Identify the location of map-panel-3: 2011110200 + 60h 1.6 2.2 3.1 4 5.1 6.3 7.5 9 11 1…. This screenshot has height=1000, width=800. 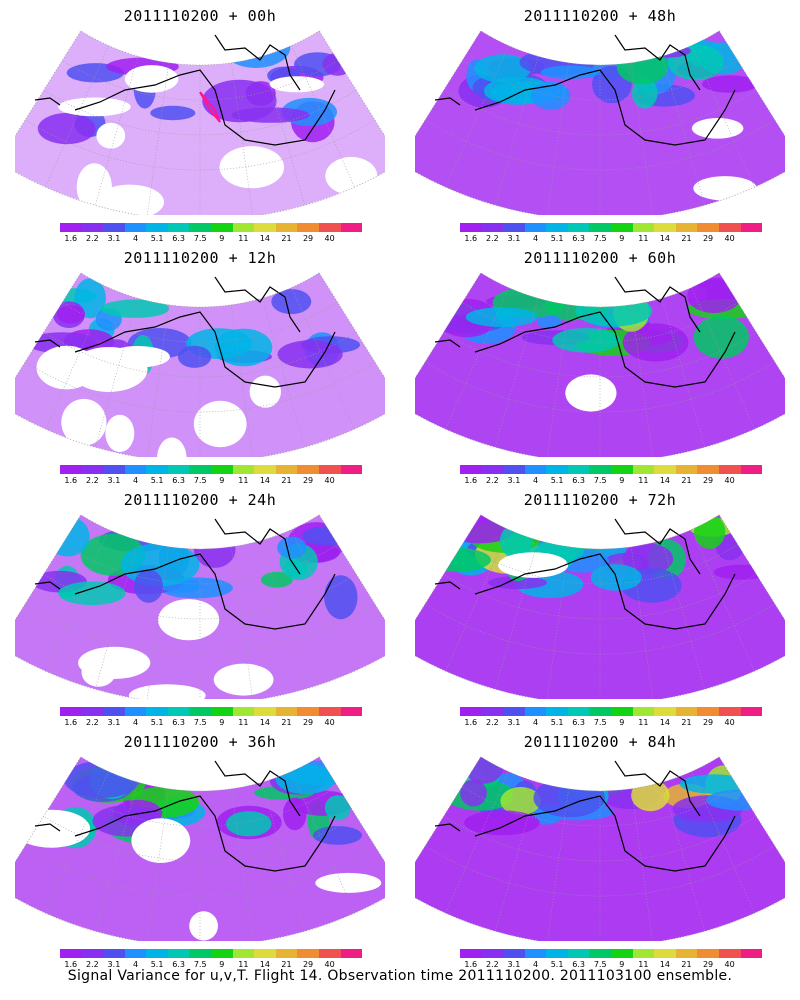
(600, 364).